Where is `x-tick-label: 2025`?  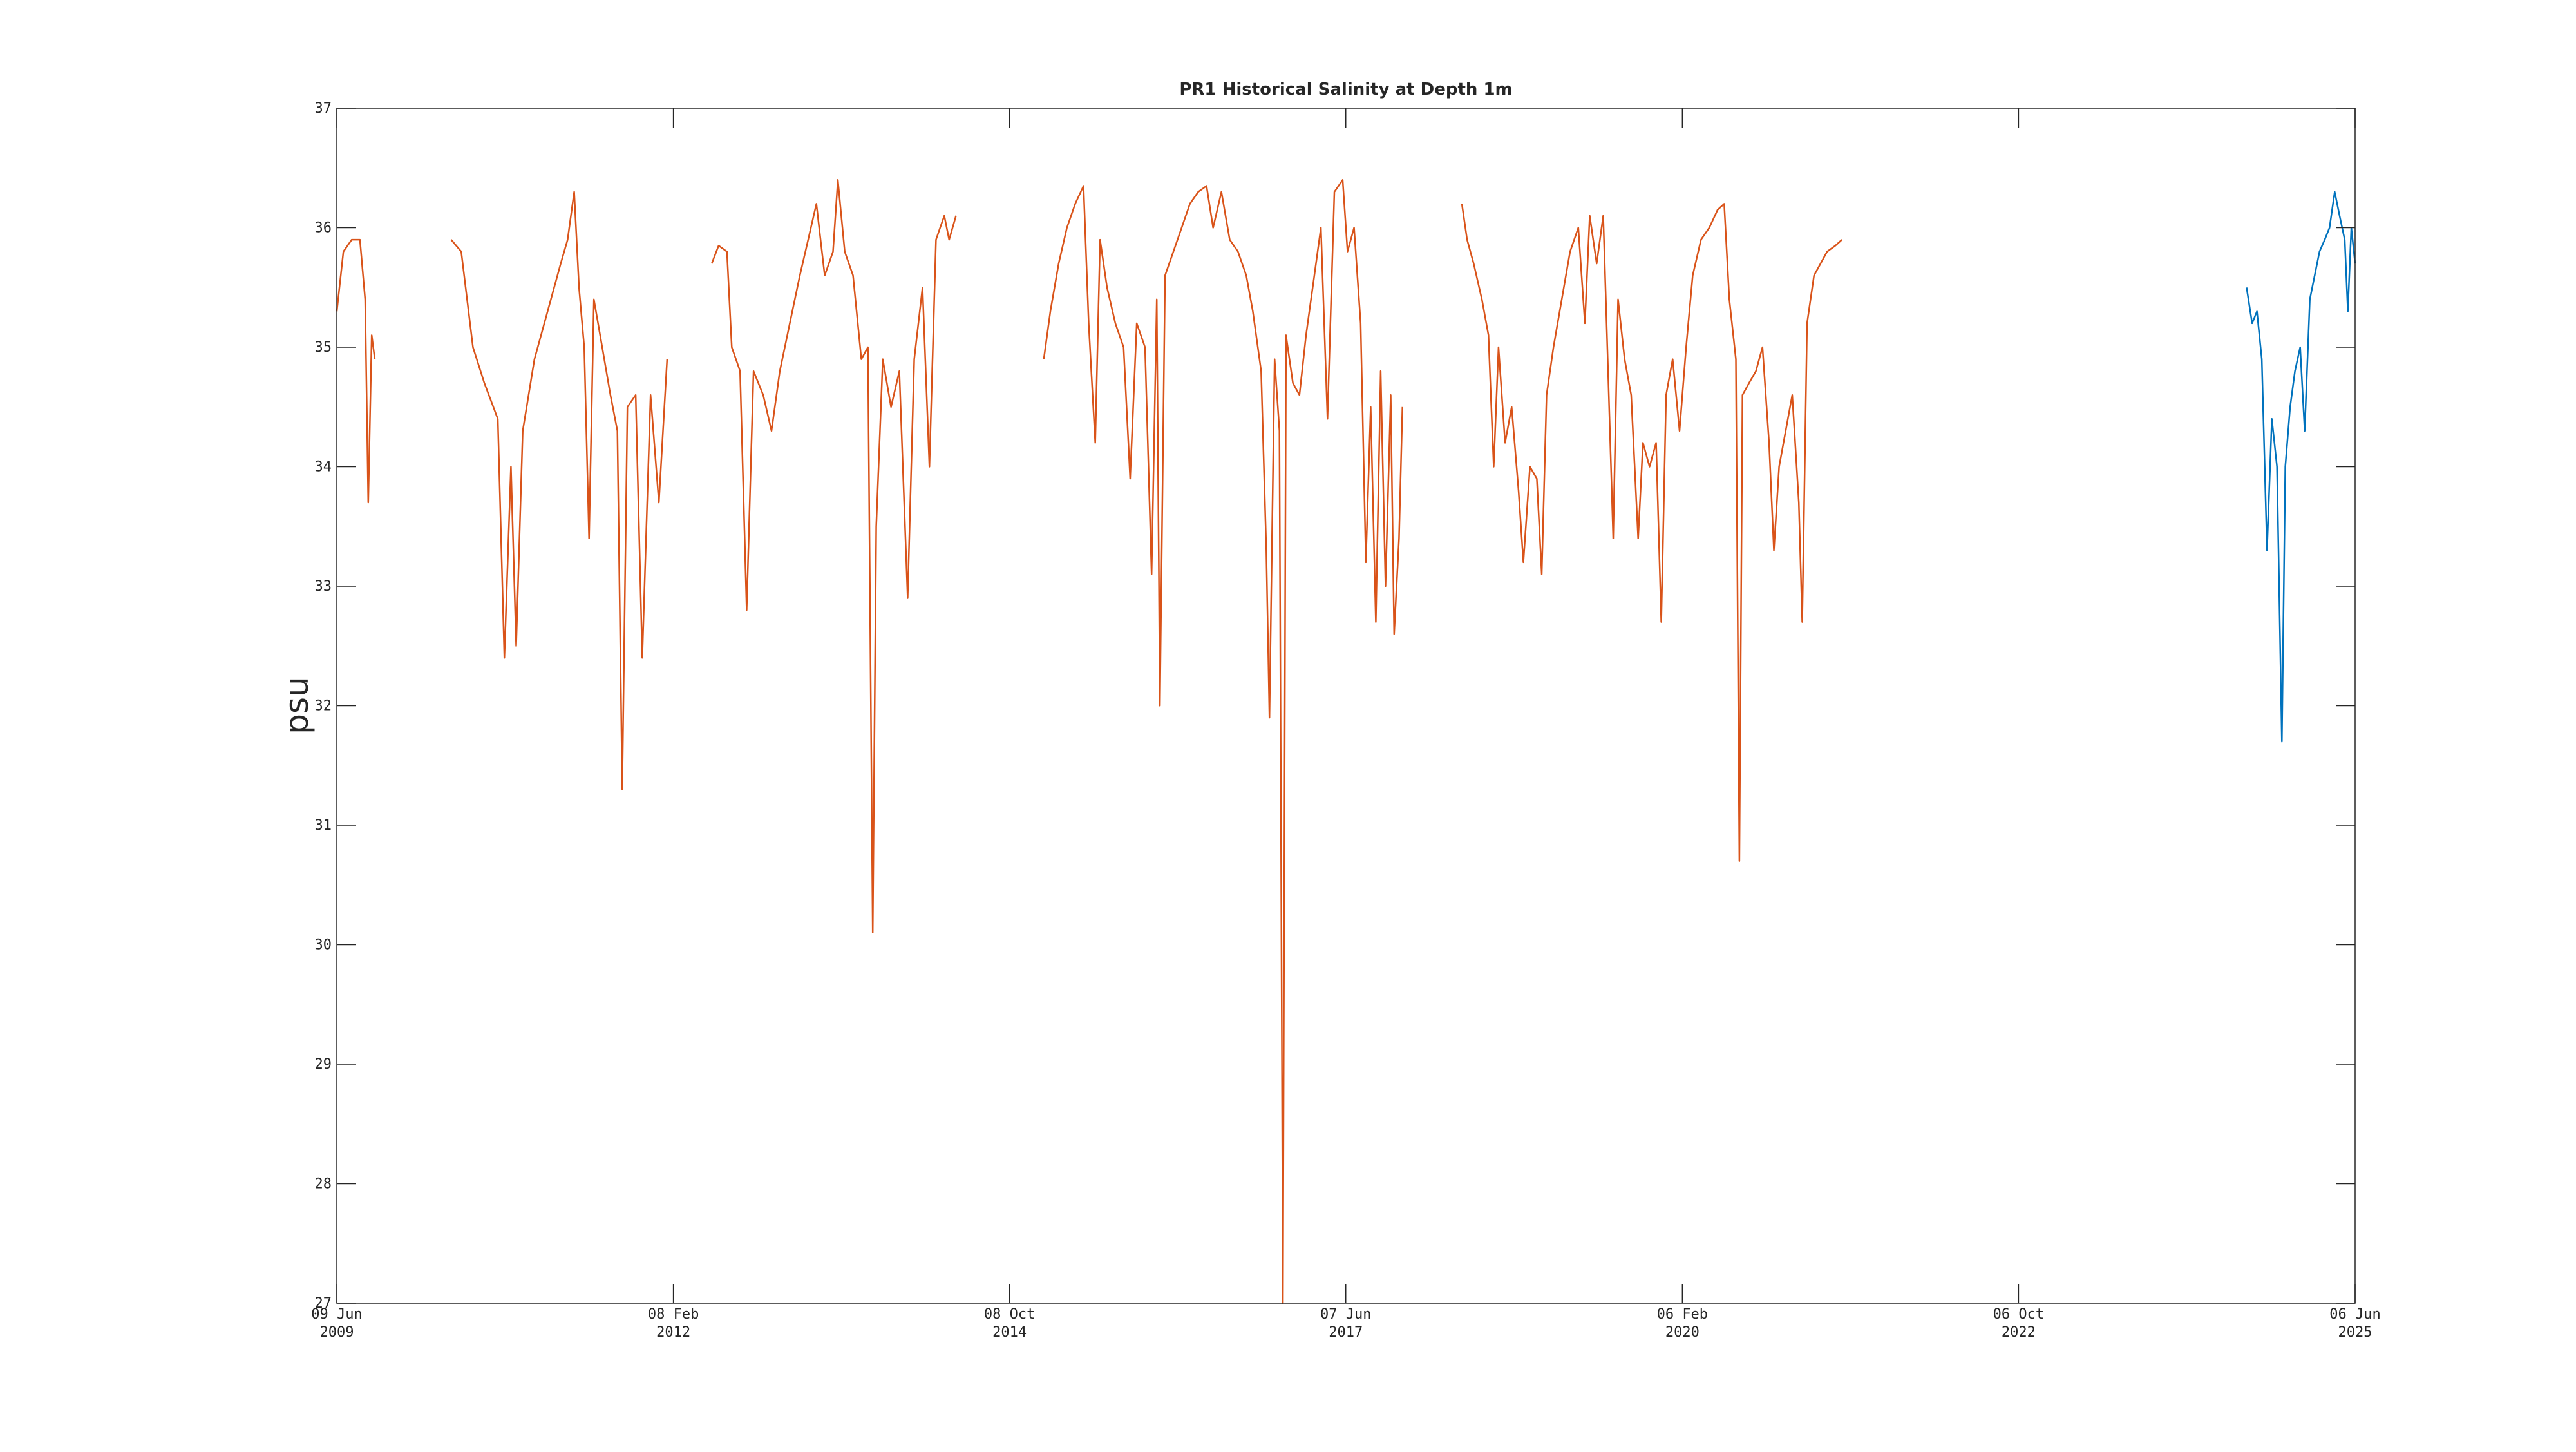 x-tick-label: 2025 is located at coordinates (2355, 1332).